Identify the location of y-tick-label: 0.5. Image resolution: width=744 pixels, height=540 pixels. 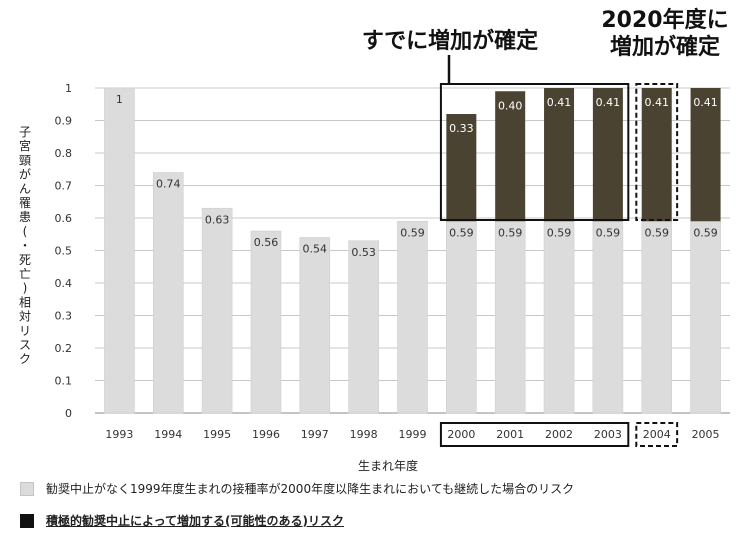
(64, 251).